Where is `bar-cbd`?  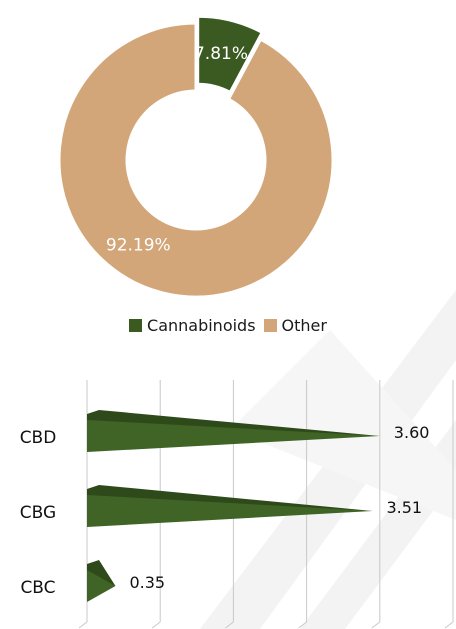
bar-cbd is located at coordinates (233, 431).